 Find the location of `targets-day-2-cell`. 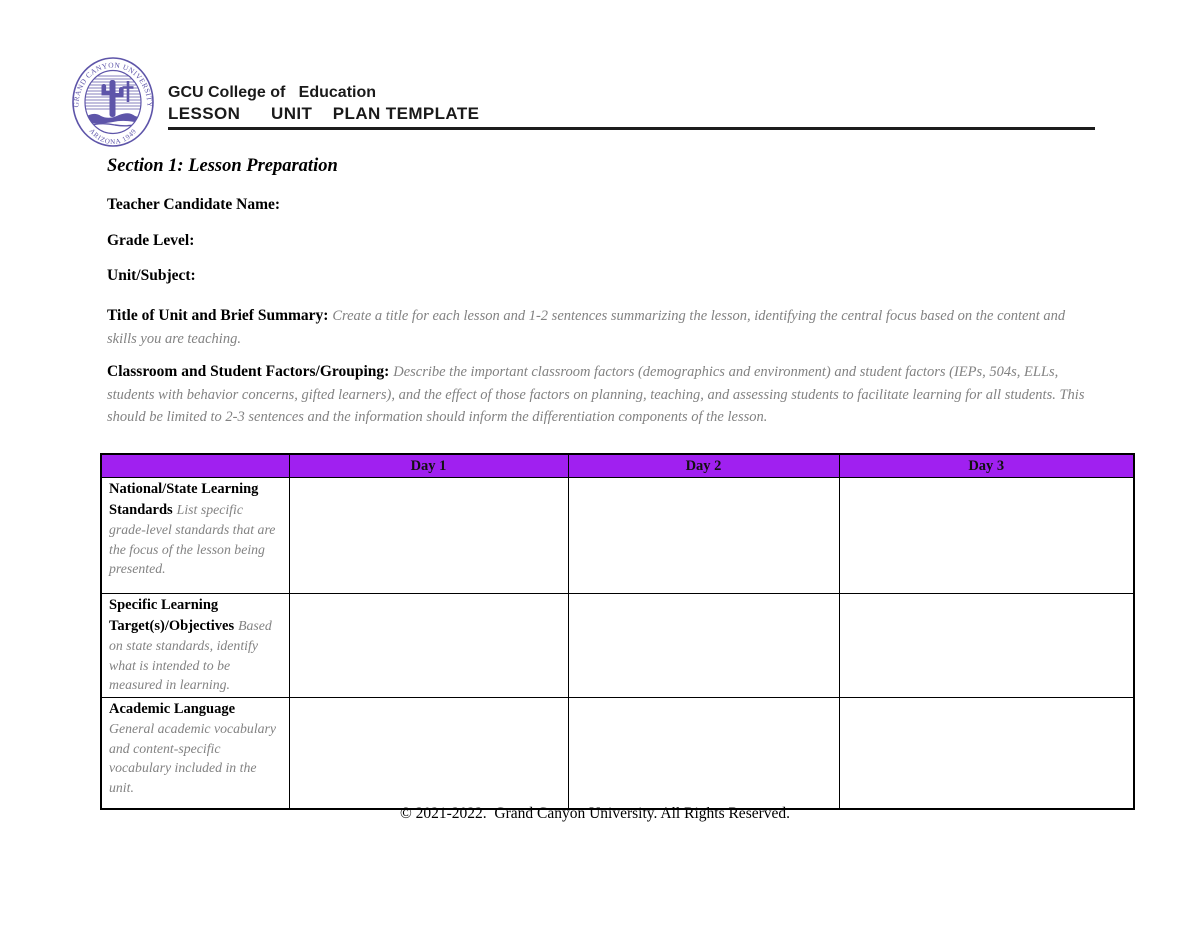

targets-day-2-cell is located at coordinates (703, 645).